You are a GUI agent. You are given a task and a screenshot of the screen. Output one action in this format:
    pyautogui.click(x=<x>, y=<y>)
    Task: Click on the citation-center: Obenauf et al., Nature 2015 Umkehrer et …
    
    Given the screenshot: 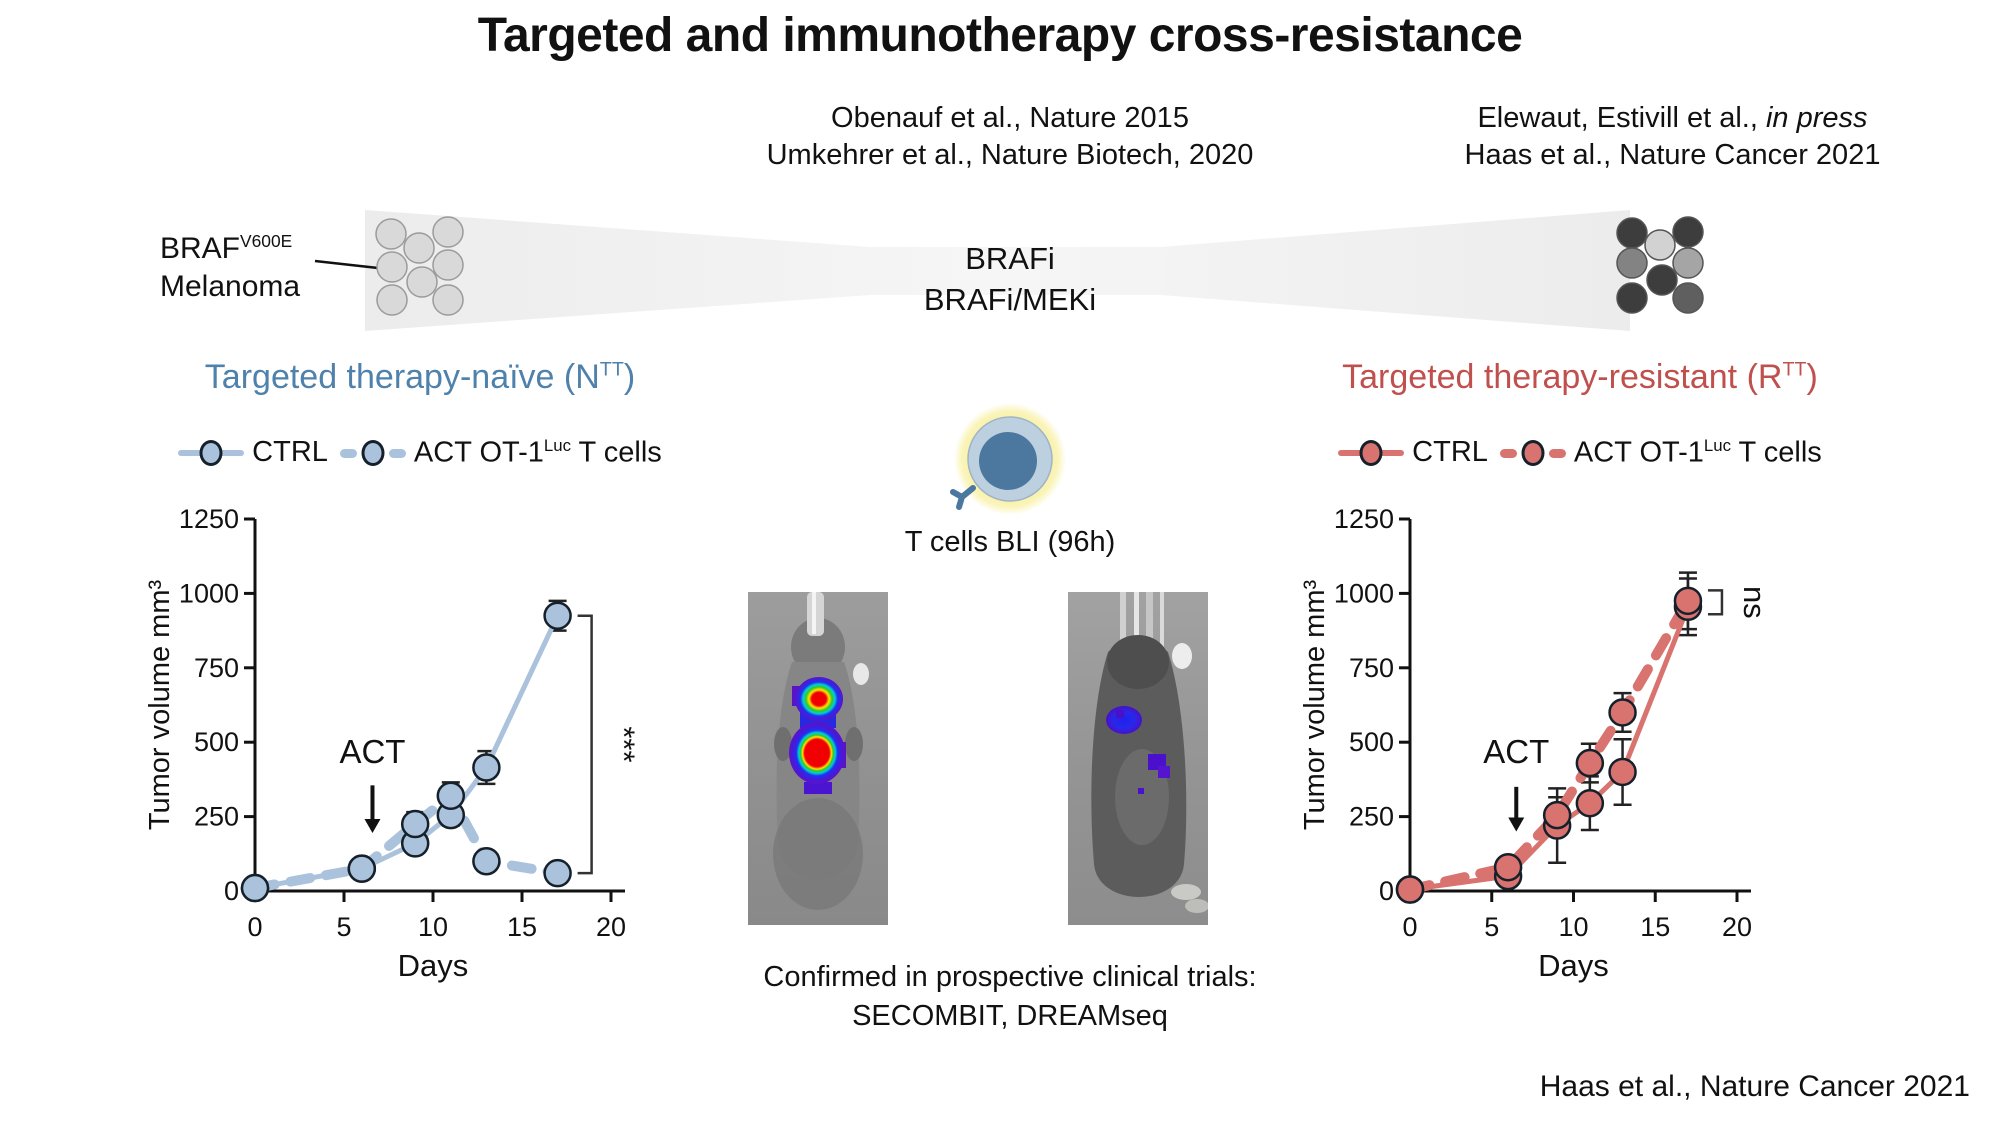 What is the action you would take?
    pyautogui.click(x=1010, y=137)
    